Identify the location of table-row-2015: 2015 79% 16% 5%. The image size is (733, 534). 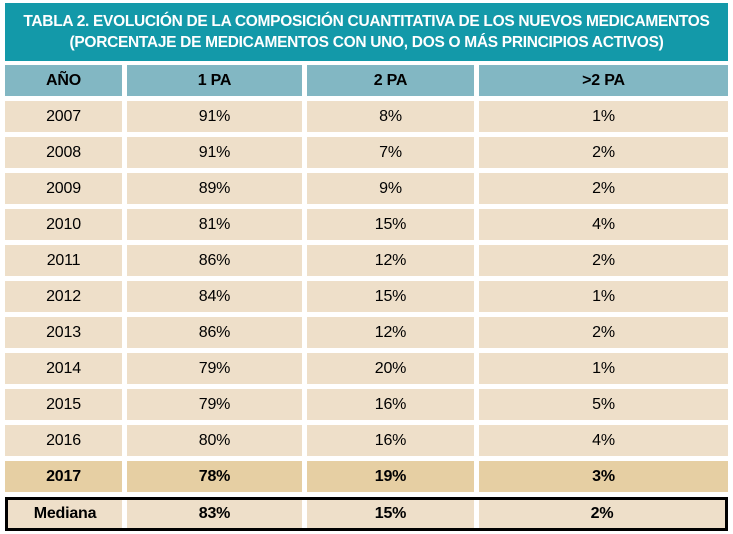
(366, 404).